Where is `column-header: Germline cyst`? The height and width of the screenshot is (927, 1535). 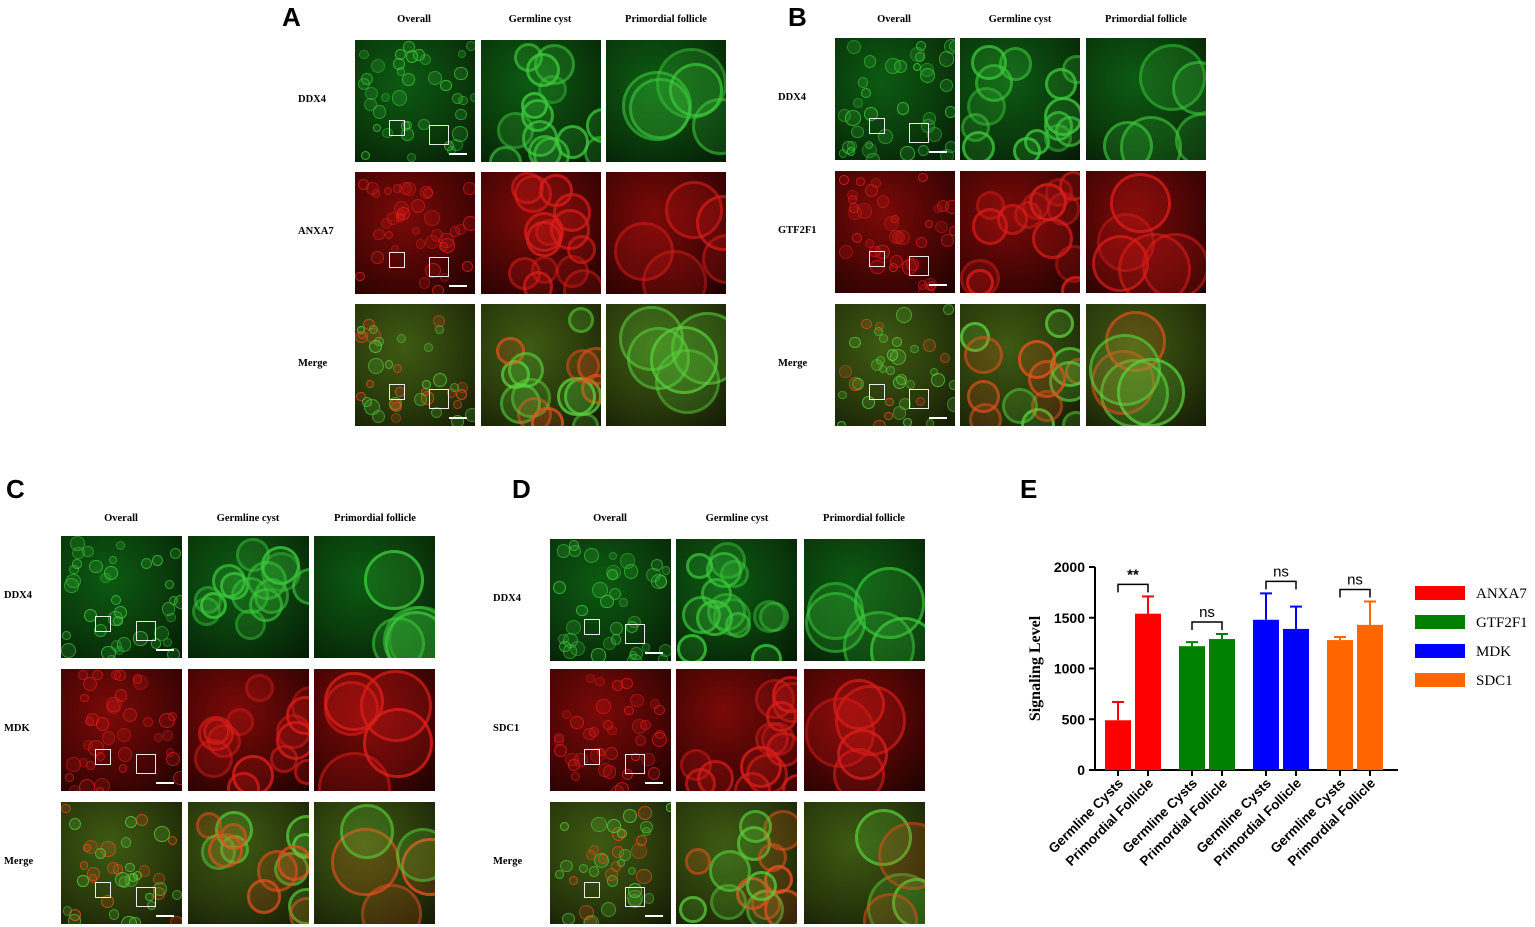 column-header: Germline cyst is located at coordinates (737, 518).